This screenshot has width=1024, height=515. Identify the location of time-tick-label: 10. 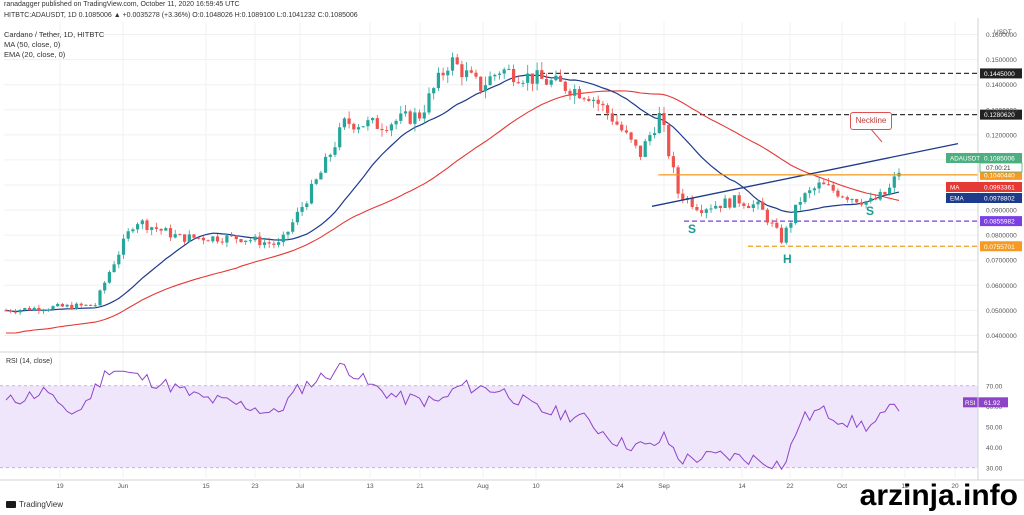
(536, 486).